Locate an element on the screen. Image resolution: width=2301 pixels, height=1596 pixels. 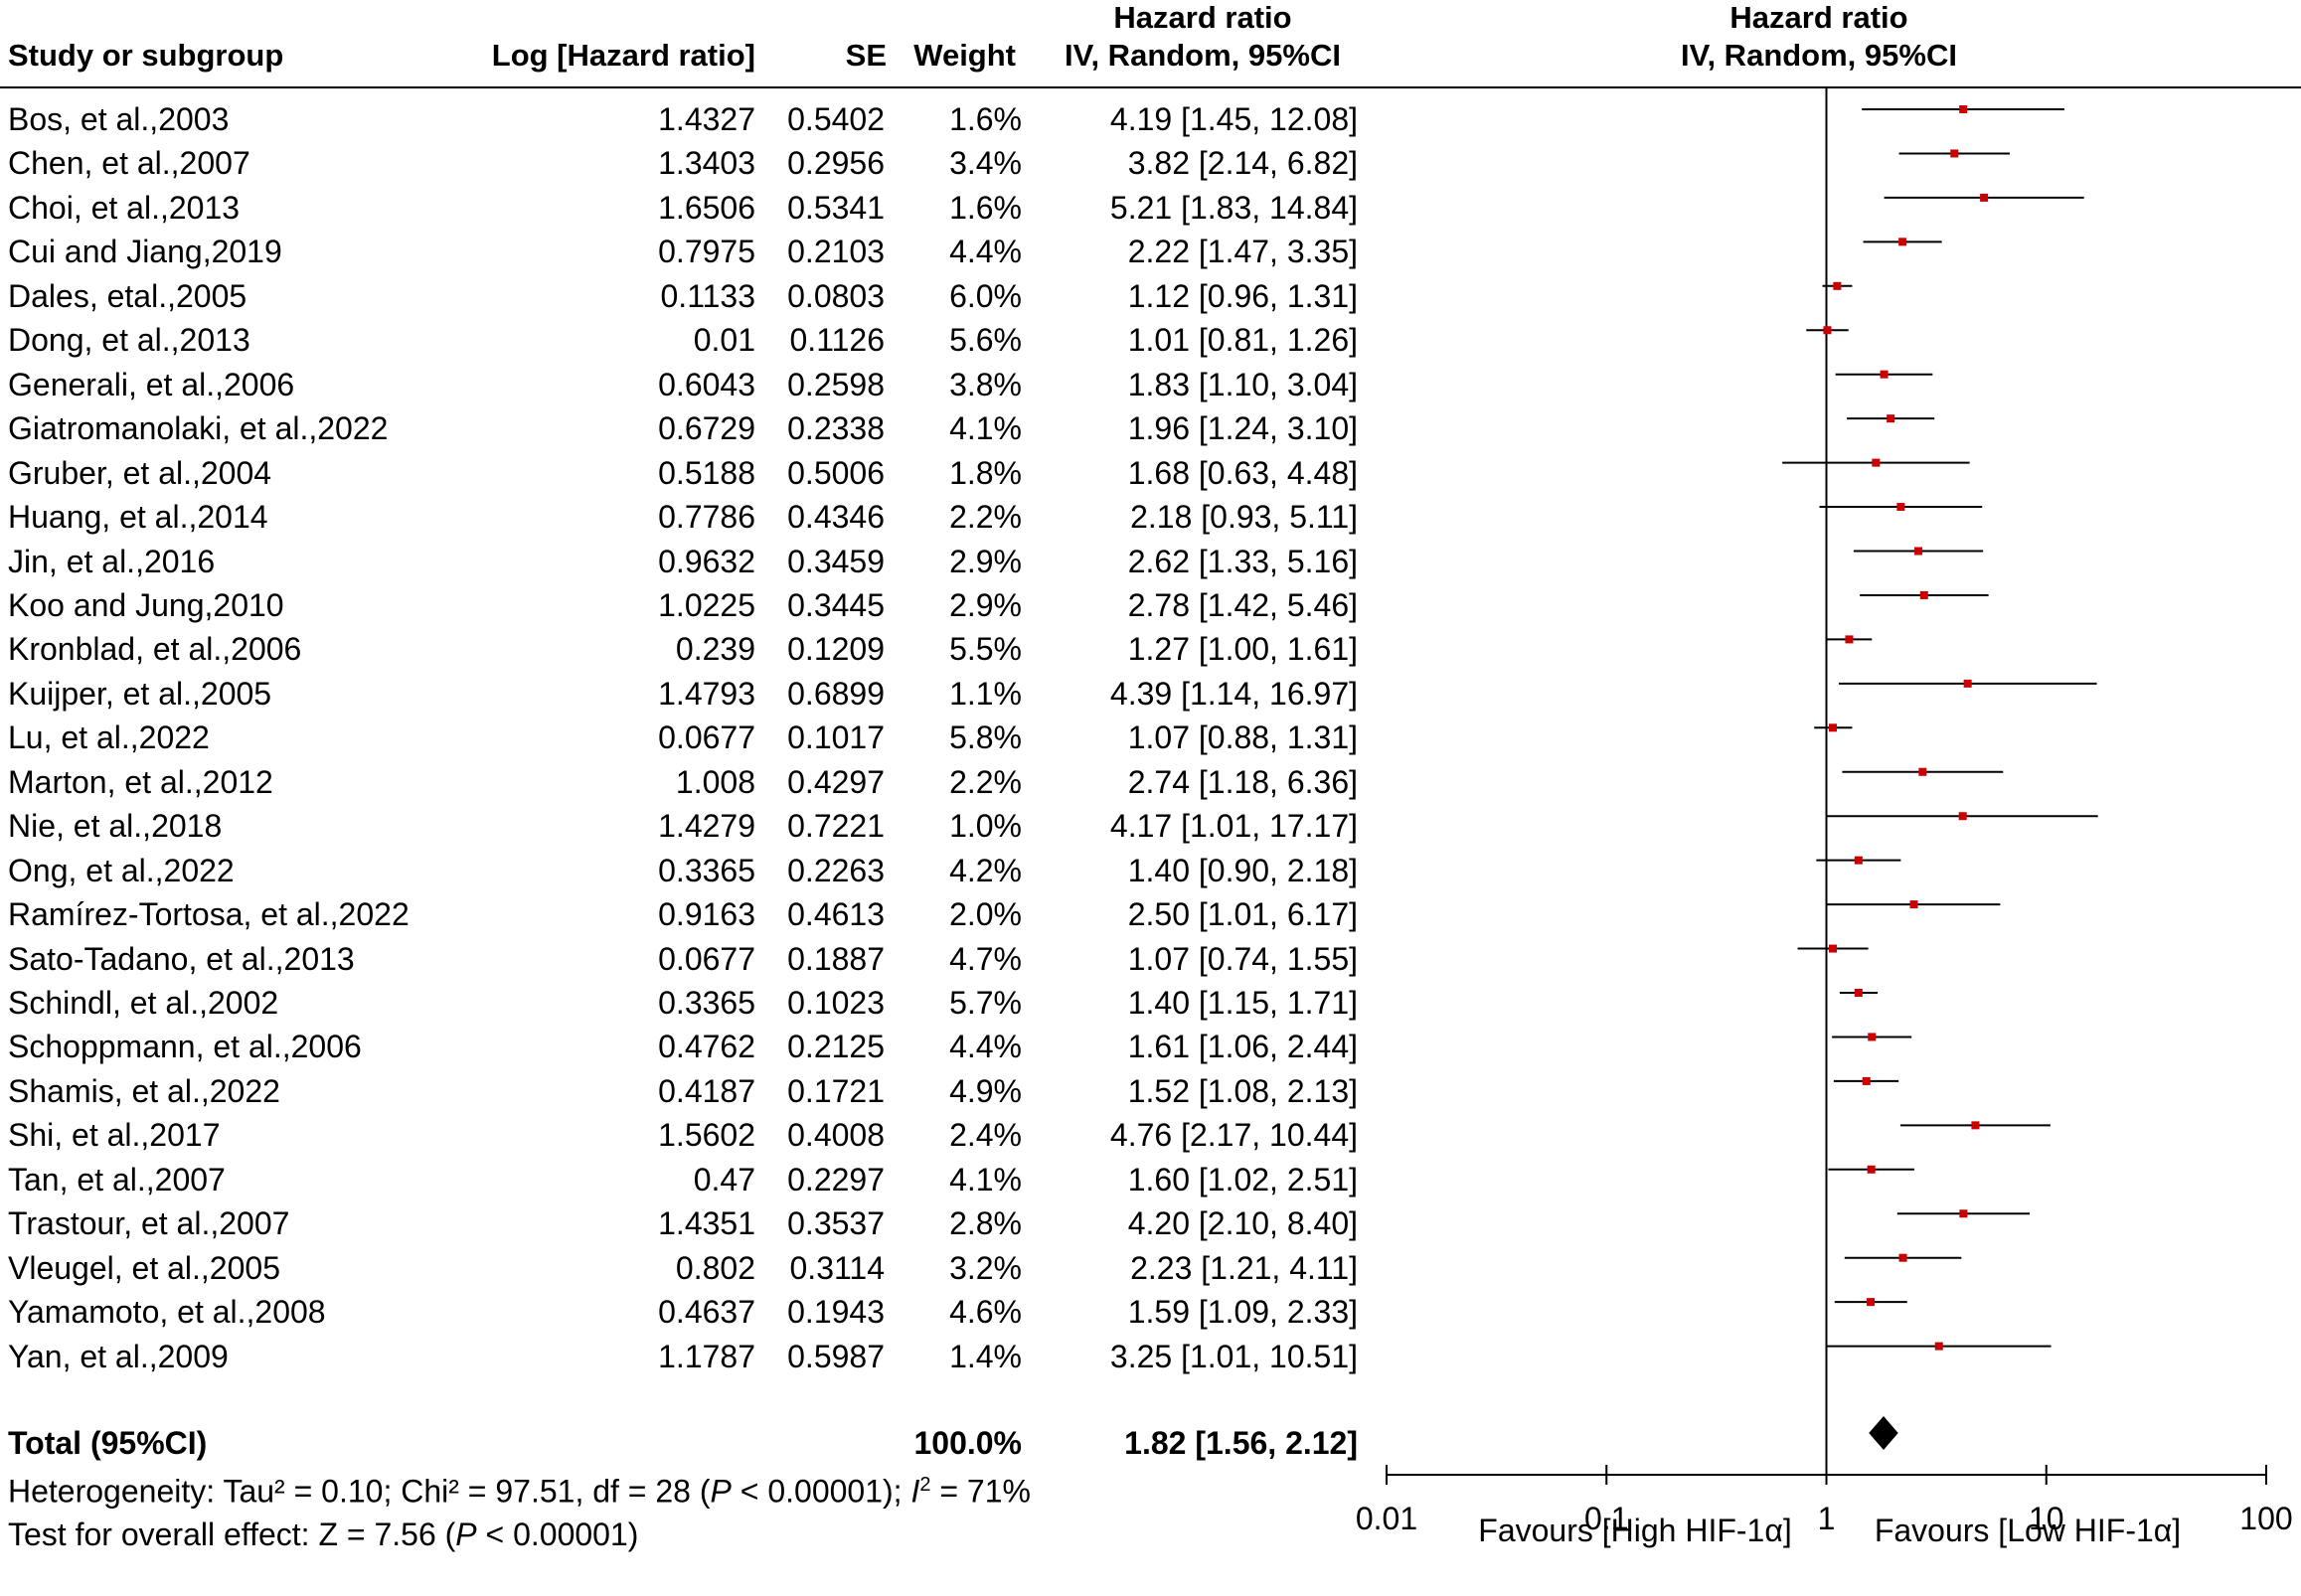
weight-value: 3.2% is located at coordinates (985, 1268).